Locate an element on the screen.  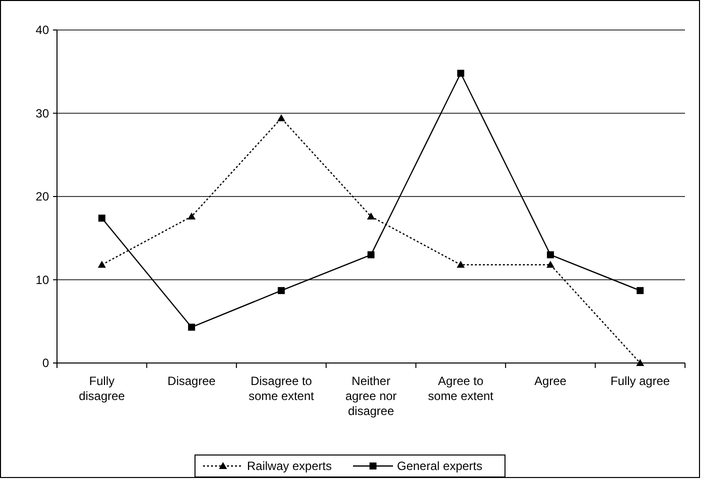
x-tick-label: Neither agree nor disagree is located at coordinates (371, 396).